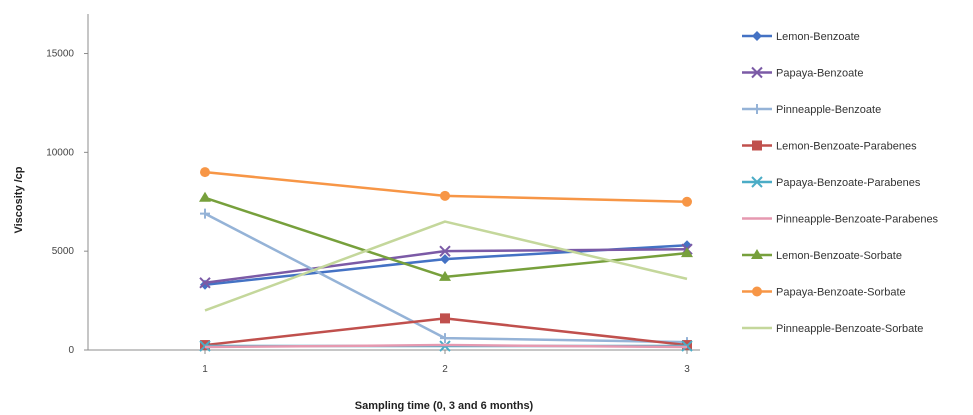 This screenshot has height=415, width=973. I want to click on legend-label: Pinneapple-Benzoate-Parabenes, so click(857, 220).